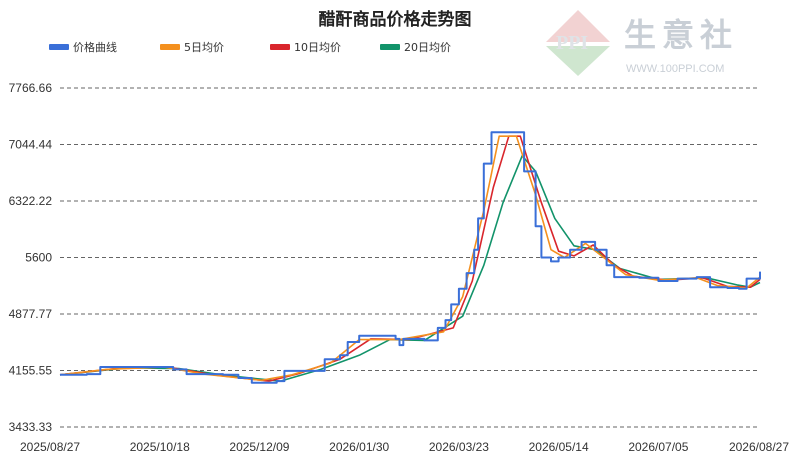  Describe the element at coordinates (681, 35) in the screenshot. I see `watermark-brand: 生意社` at that location.